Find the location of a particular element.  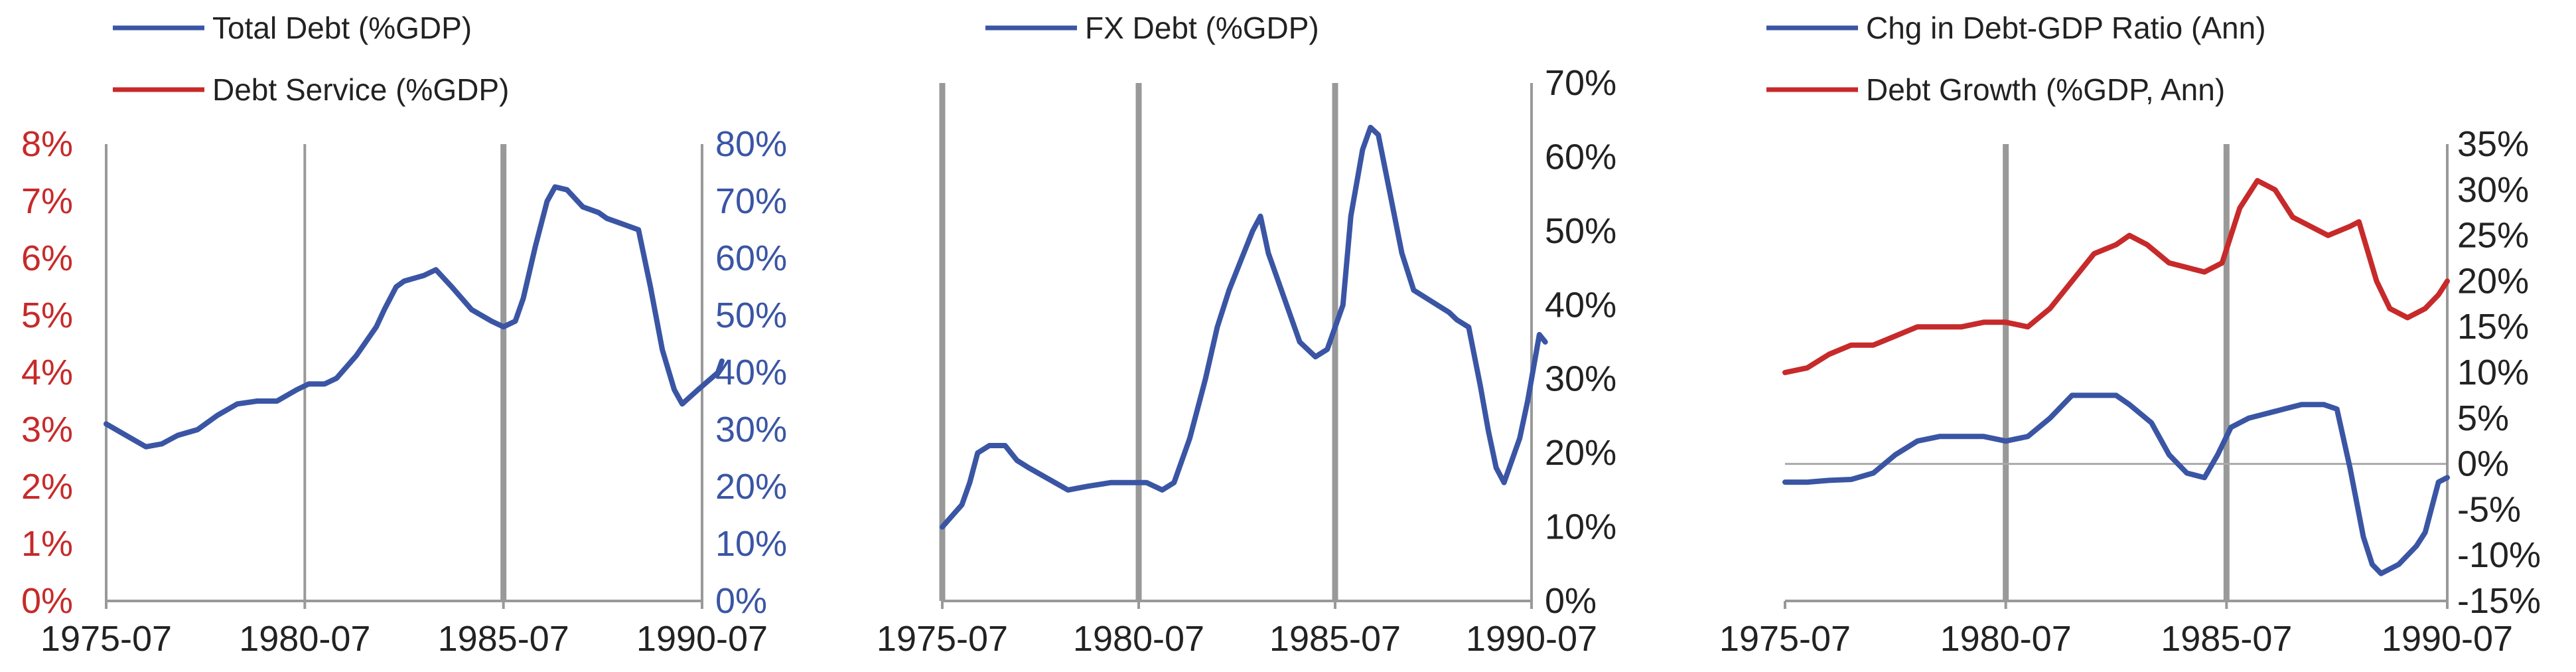

right-tick-label: -10% is located at coordinates (2499, 555).